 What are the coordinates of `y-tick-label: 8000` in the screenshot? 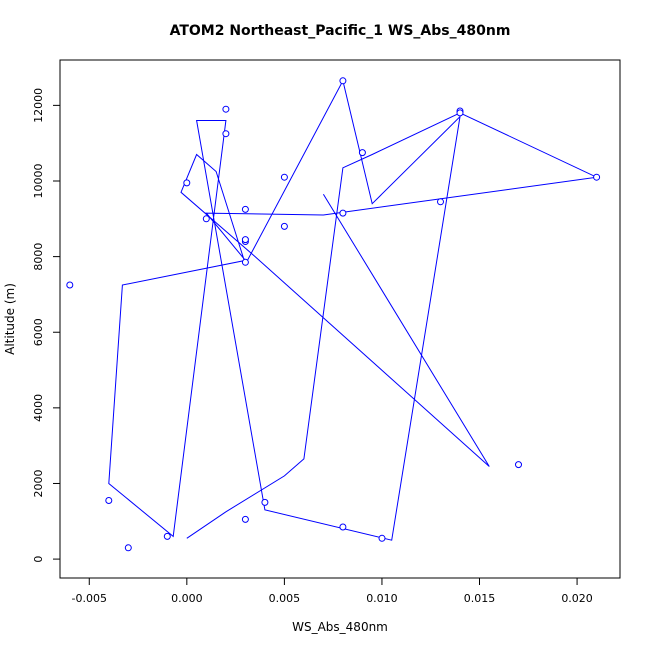 It's located at (38, 257).